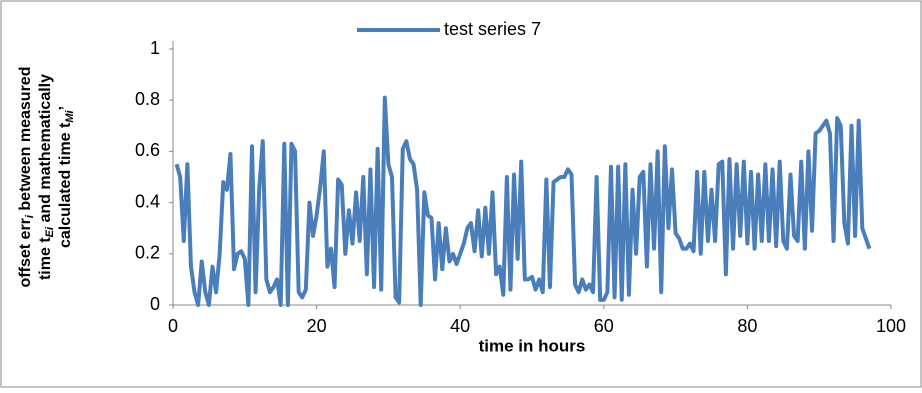 The height and width of the screenshot is (393, 922). Describe the element at coordinates (317, 326) in the screenshot. I see `x-tick-label: 20` at that location.